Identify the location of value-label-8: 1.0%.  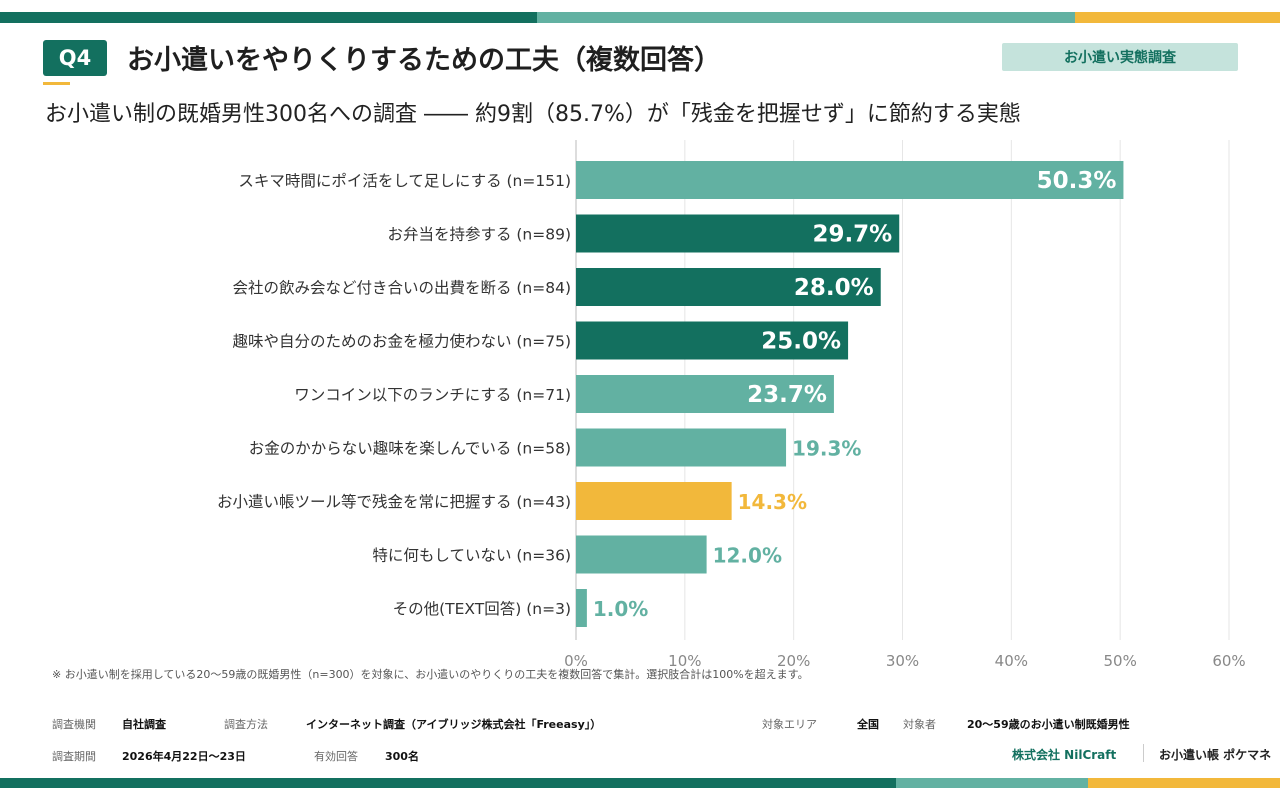
(620, 609).